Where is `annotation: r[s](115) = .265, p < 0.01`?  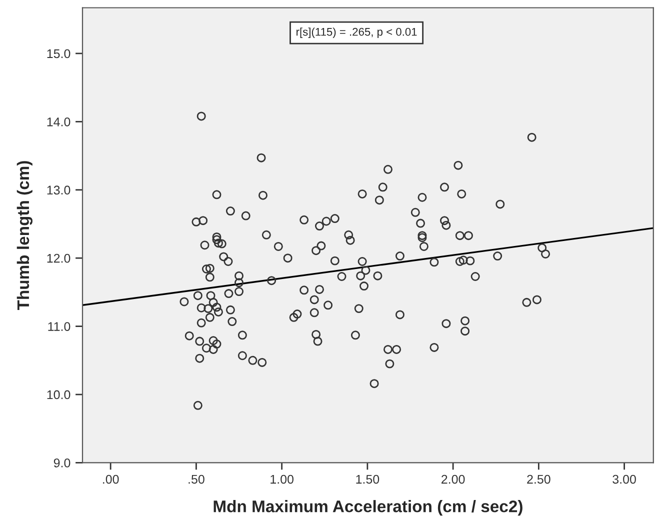
annotation: r[s](115) = .265, p < 0.01 is located at coordinates (356, 33).